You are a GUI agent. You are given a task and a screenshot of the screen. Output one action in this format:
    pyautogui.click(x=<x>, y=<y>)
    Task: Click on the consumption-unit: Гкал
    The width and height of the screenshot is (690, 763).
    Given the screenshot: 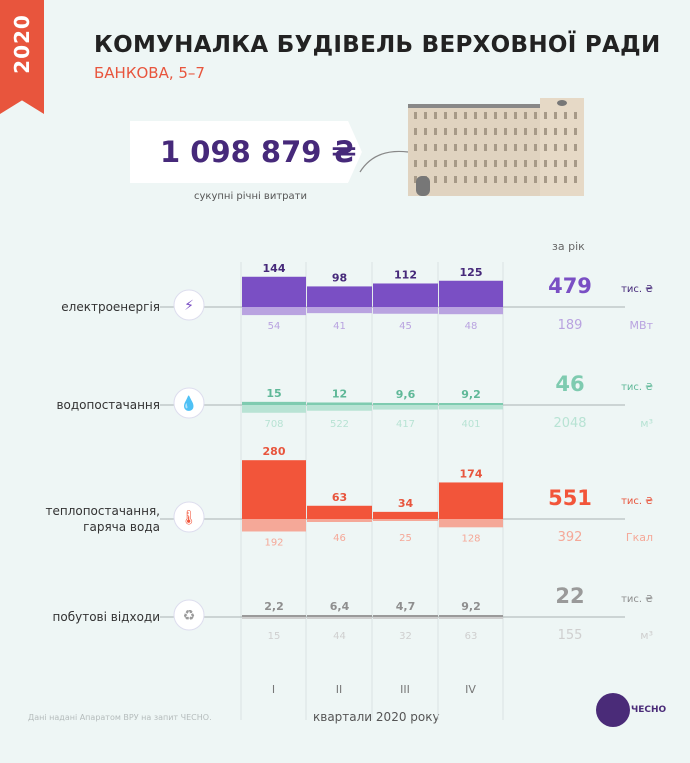 What is the action you would take?
    pyautogui.click(x=639, y=537)
    